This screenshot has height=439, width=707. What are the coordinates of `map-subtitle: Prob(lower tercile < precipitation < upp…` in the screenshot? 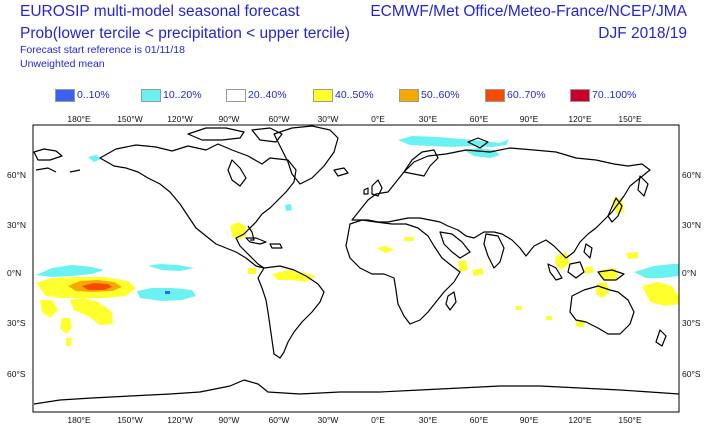 It's located at (185, 33).